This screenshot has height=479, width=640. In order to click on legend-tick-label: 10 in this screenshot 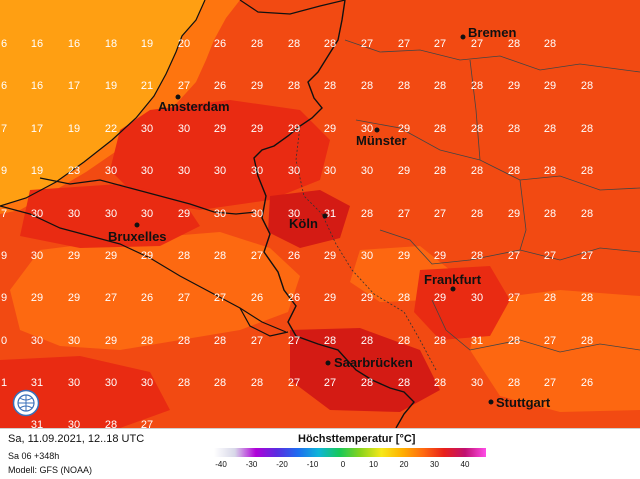, I will do `click(373, 464)`.